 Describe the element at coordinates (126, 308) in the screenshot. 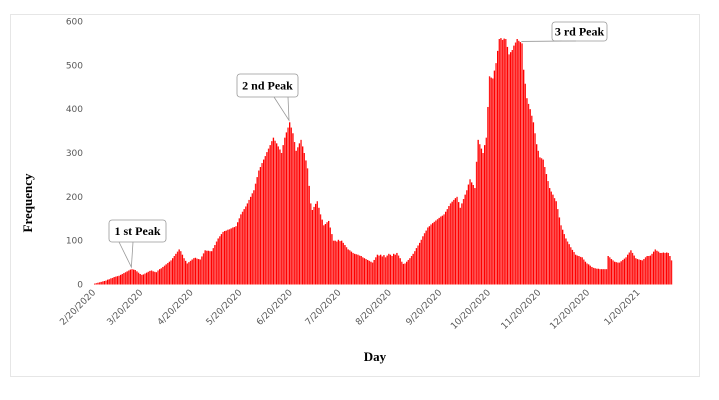

I see `x-tick-label: 3/20/2020` at that location.